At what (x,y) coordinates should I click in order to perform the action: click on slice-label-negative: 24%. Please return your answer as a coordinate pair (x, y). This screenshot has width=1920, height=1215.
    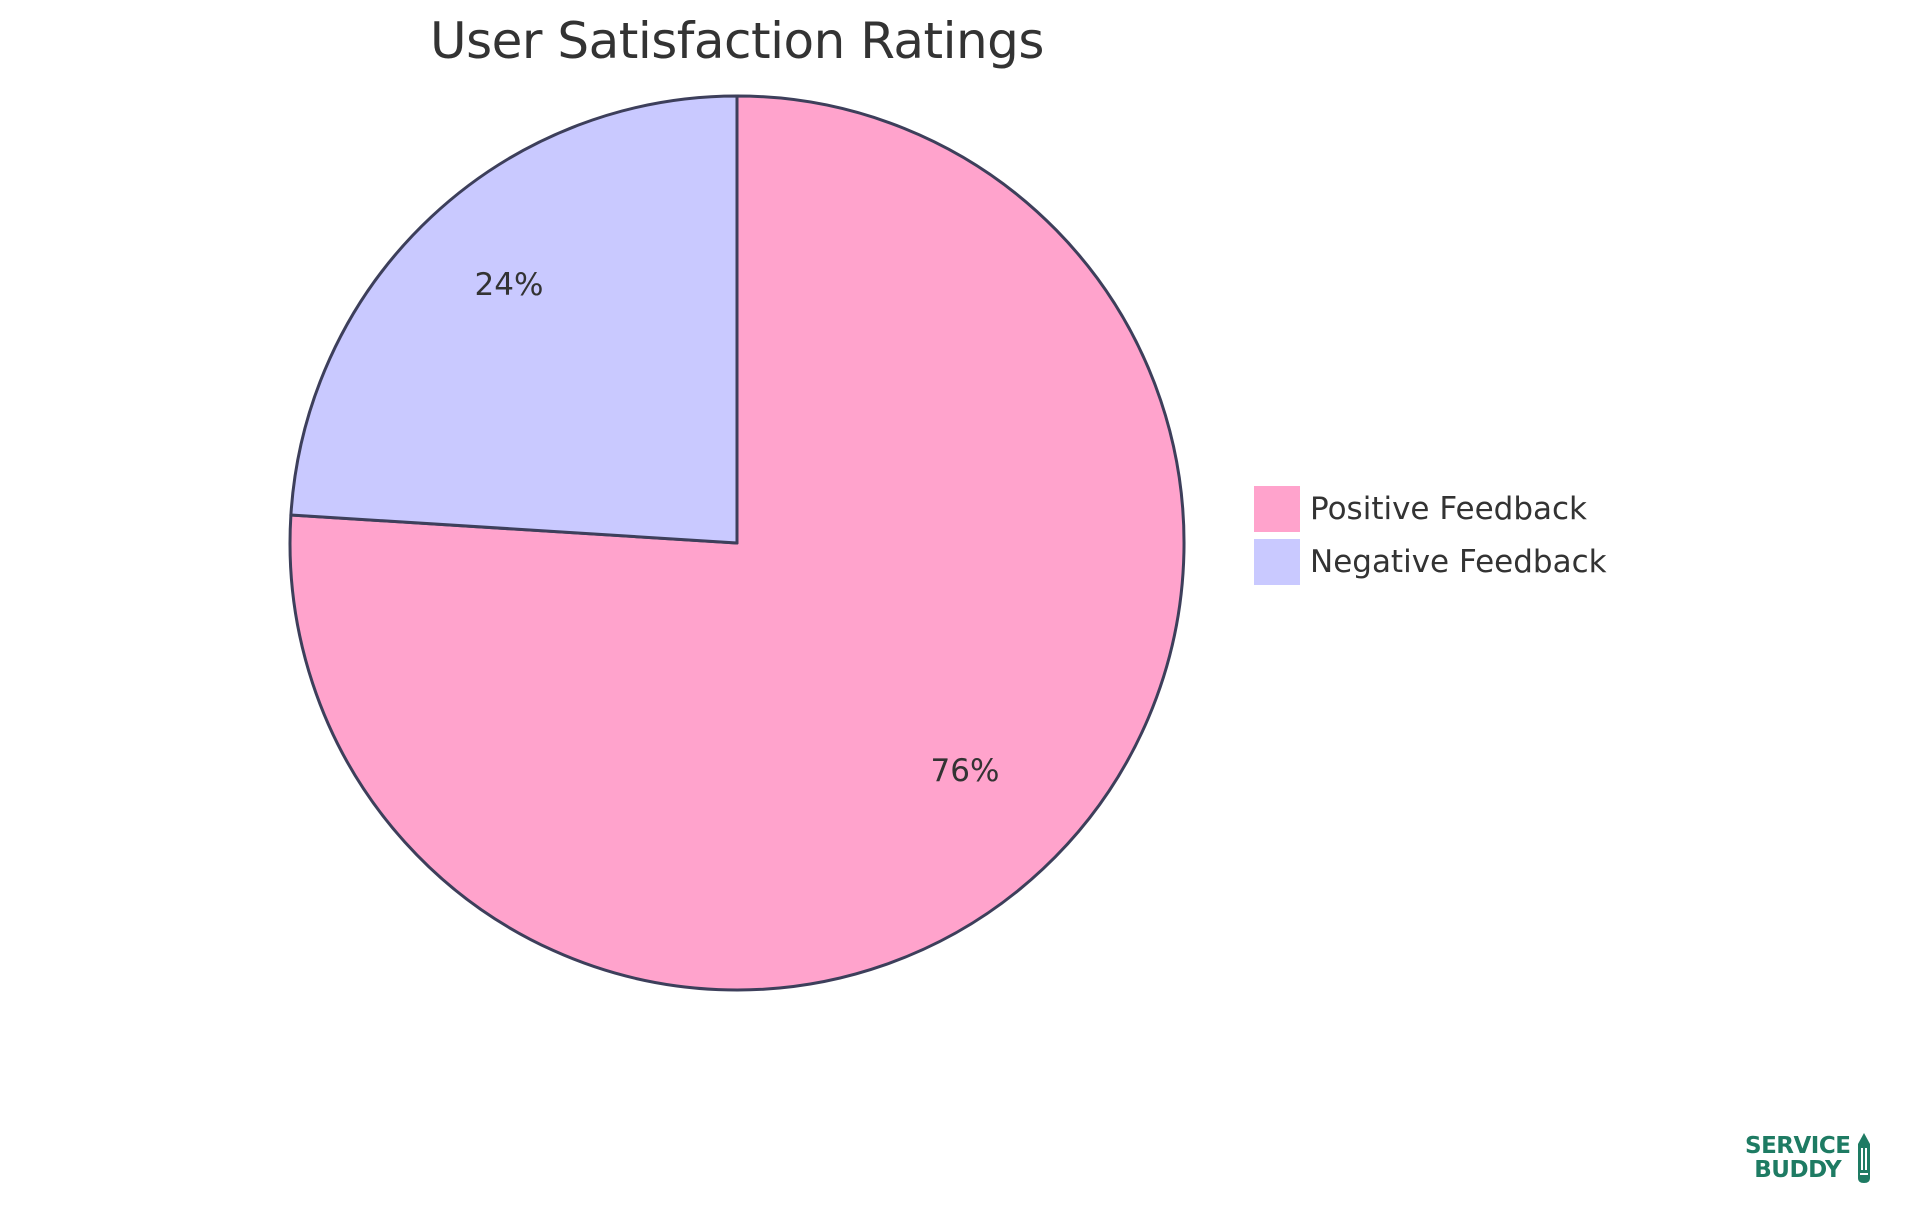
    Looking at the image, I should click on (509, 285).